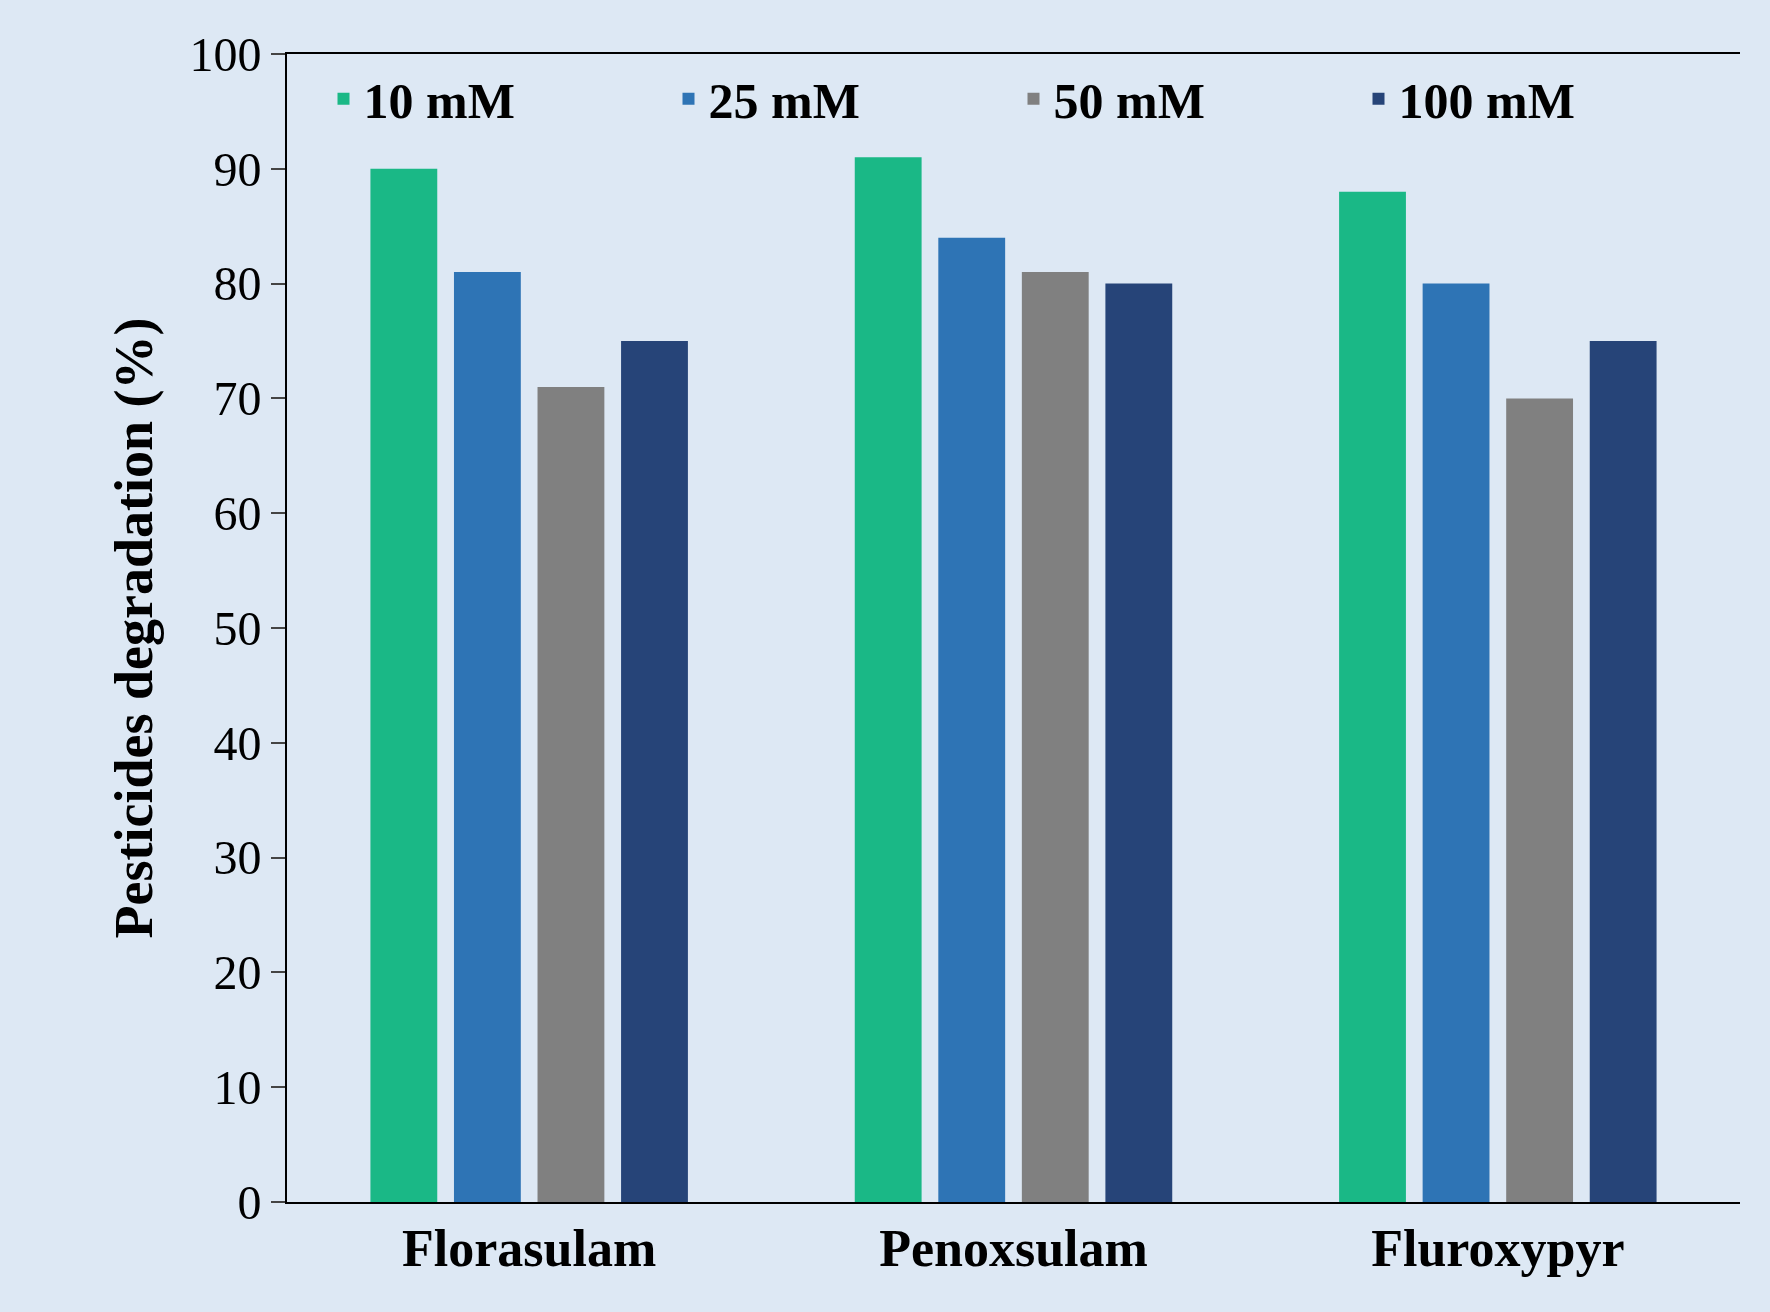  Describe the element at coordinates (1486, 101) in the screenshot. I see `legend-label: 100 mM` at that location.